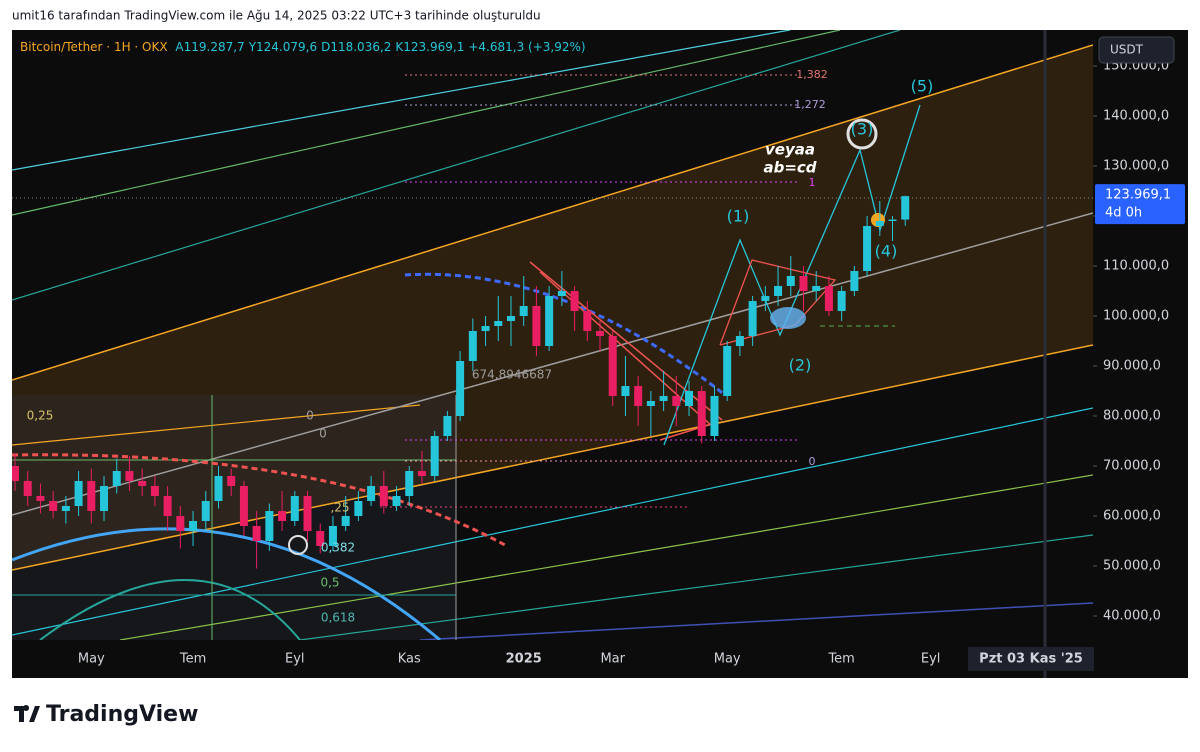 The height and width of the screenshot is (752, 1200). Describe the element at coordinates (338, 618) in the screenshot. I see `annotation: 0,618` at that location.